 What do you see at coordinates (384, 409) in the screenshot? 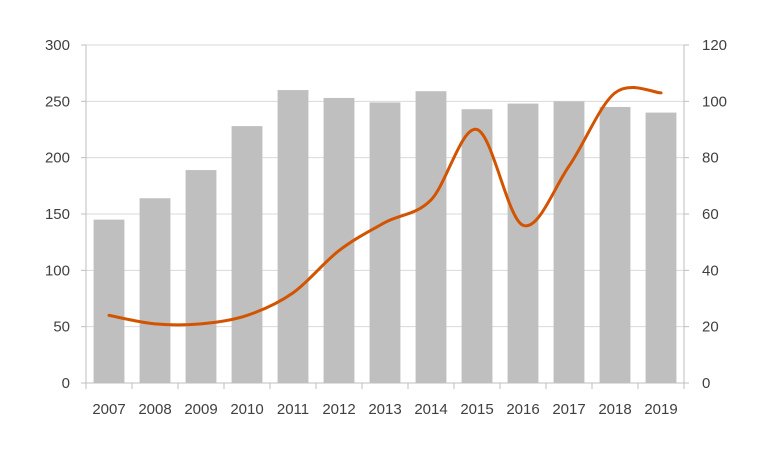
I see `x-tick-label: 2013` at bounding box center [384, 409].